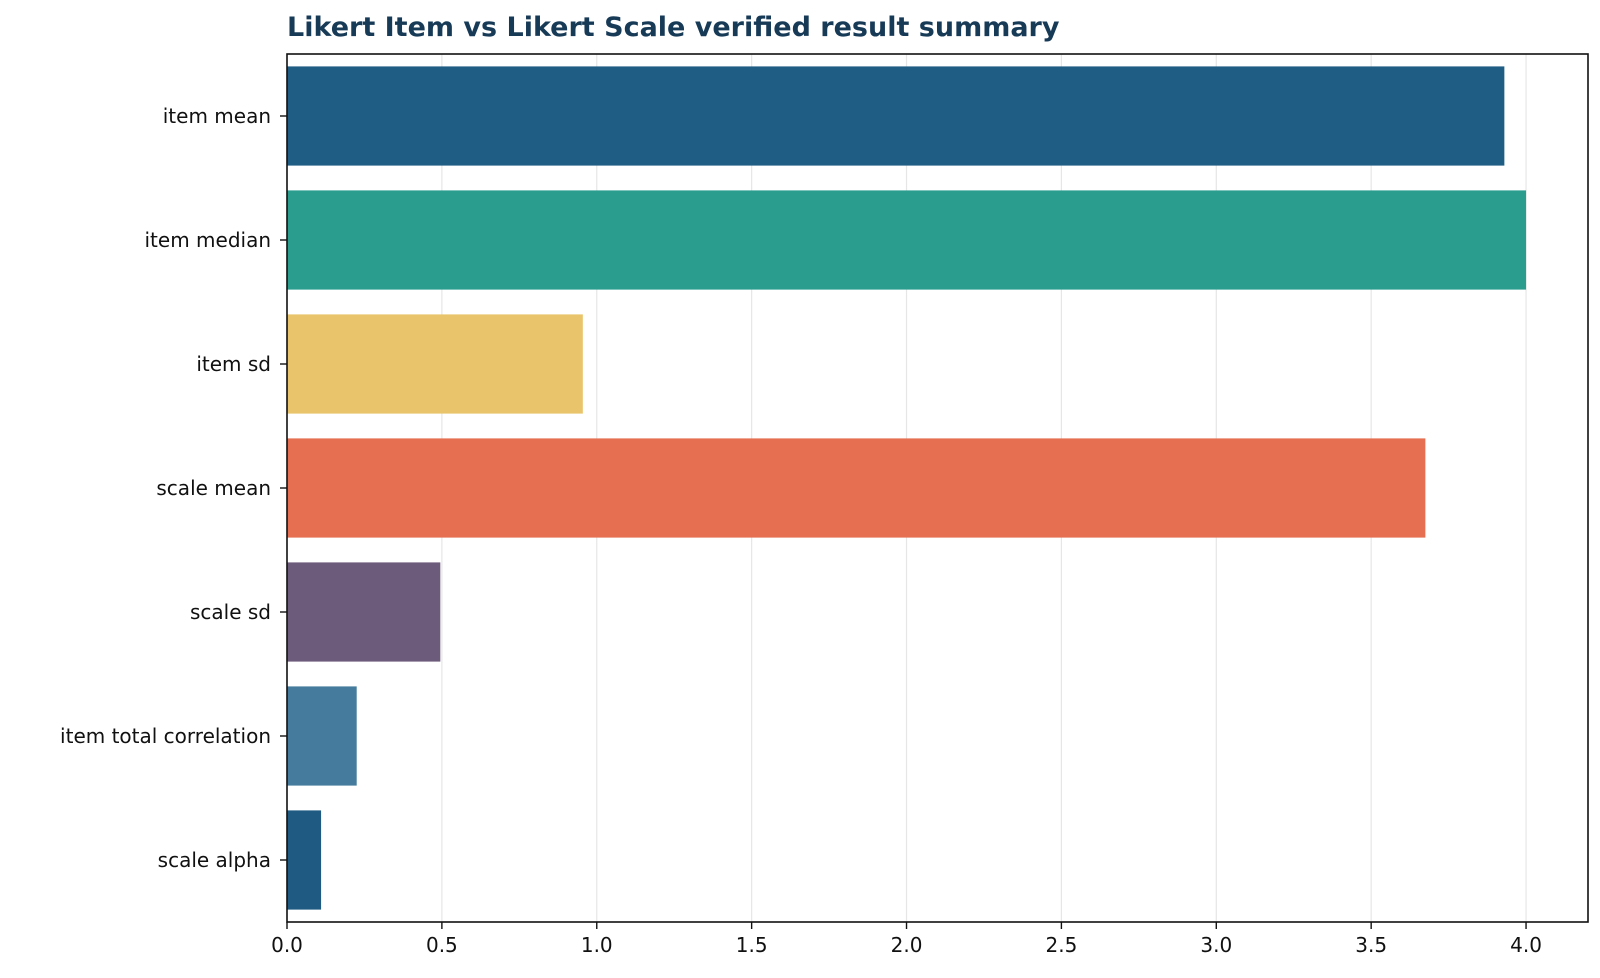 This screenshot has height=978, width=1600. I want to click on y-tick-label: item sd, so click(233, 364).